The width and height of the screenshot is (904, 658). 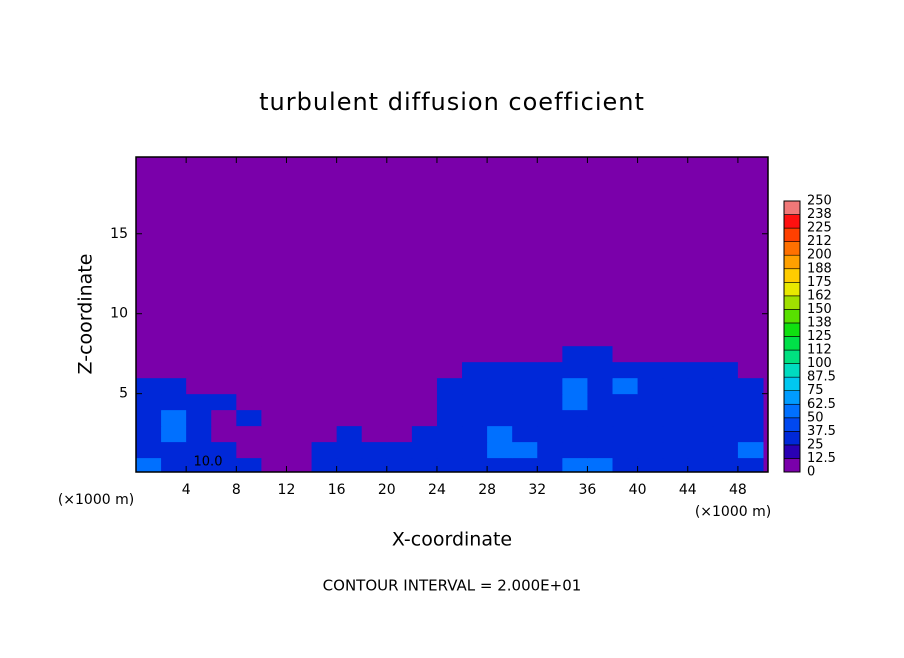 What do you see at coordinates (588, 490) in the screenshot?
I see `x-tick-label: 36` at bounding box center [588, 490].